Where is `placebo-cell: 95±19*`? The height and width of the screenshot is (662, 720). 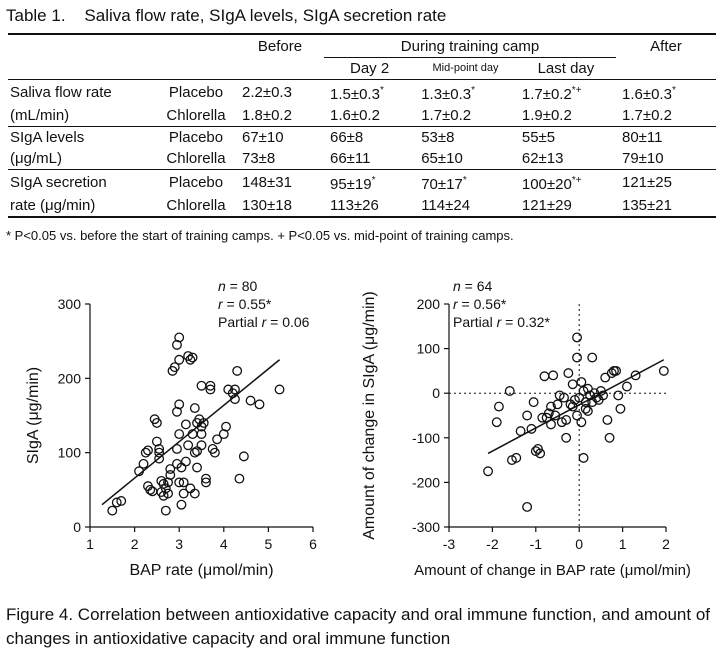 placebo-cell: 95±19* is located at coordinates (370, 182).